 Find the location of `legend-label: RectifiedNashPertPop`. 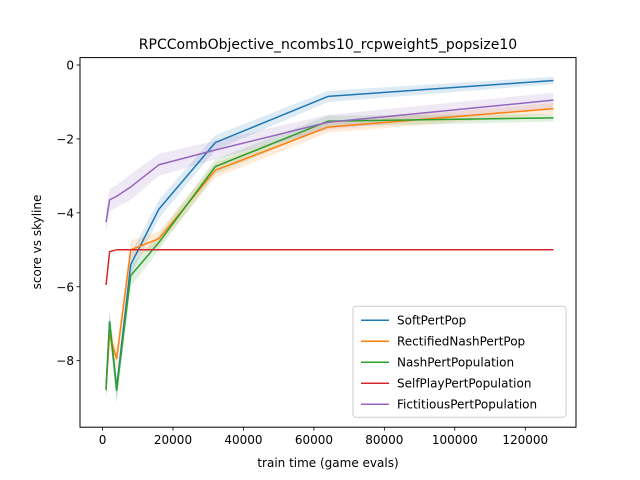

legend-label: RectifiedNashPertPop is located at coordinates (461, 342).